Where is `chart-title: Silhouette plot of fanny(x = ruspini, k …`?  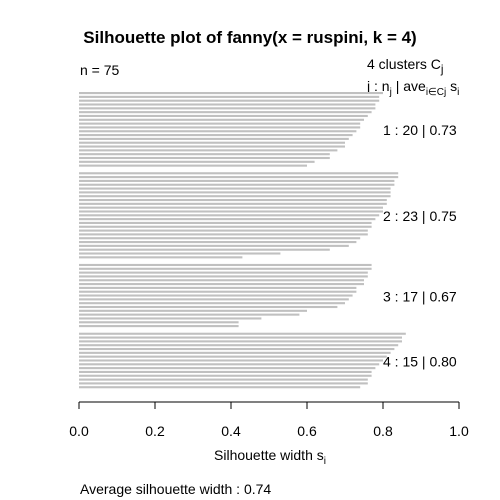 chart-title: Silhouette plot of fanny(x = ruspini, k … is located at coordinates (250, 37).